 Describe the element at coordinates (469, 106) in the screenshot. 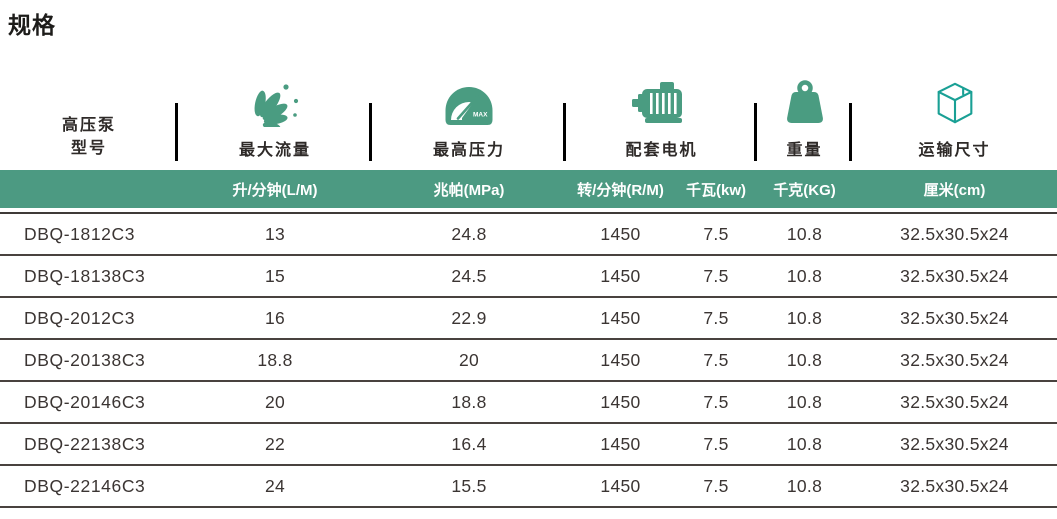

I see `pressure-gauge-icon: MAX` at that location.